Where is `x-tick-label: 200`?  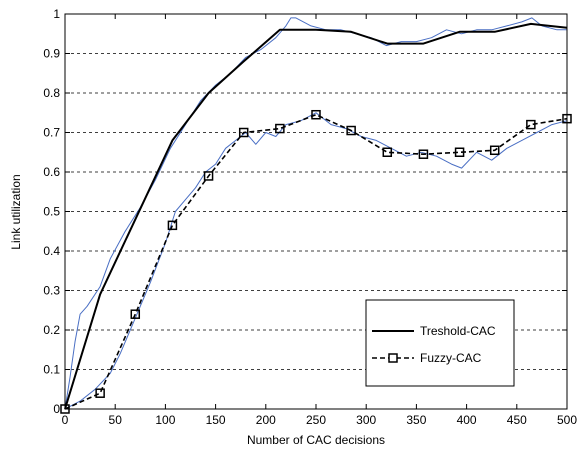 x-tick-label: 200 is located at coordinates (266, 420).